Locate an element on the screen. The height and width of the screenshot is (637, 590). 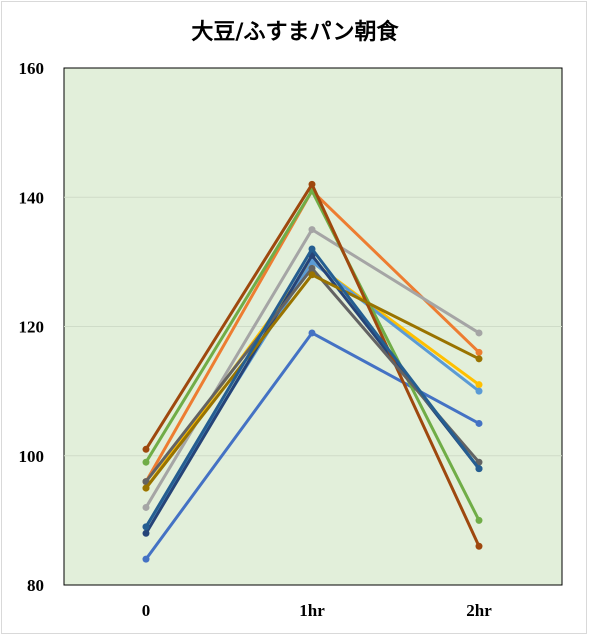
x-axis-ticks: 0 1hr 2hr is located at coordinates (317, 610).